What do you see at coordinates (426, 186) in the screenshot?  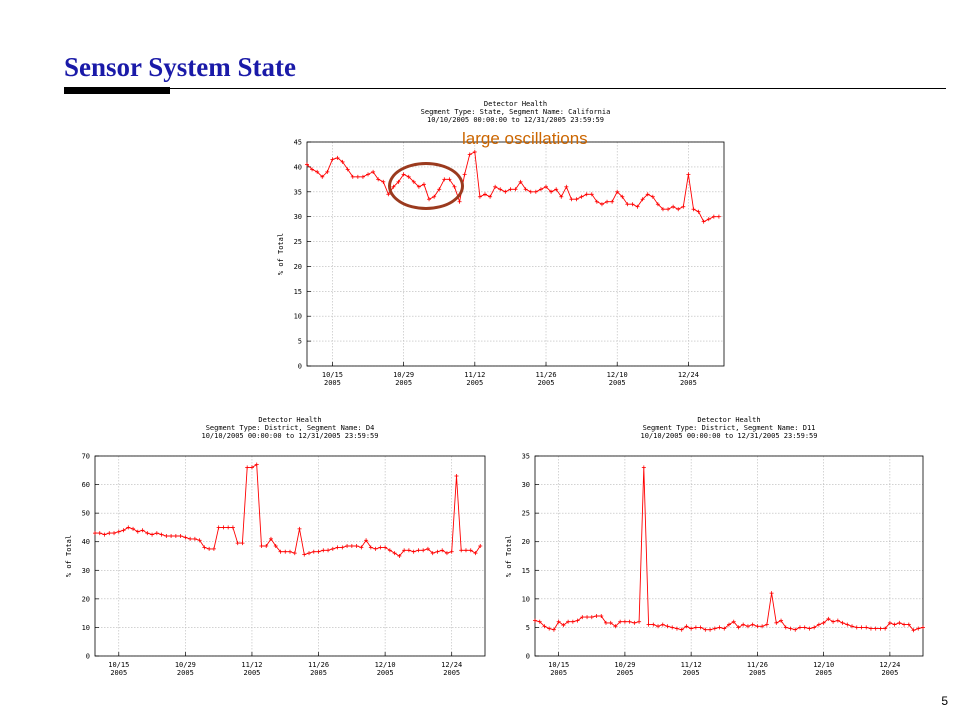 I see `highlight-oval` at bounding box center [426, 186].